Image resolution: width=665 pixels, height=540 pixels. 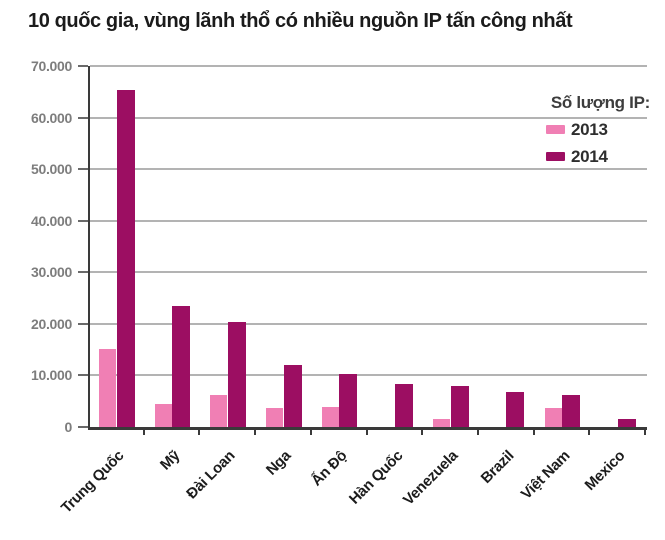 I want to click on bar-2014-Trung Quốc, so click(x=125, y=258).